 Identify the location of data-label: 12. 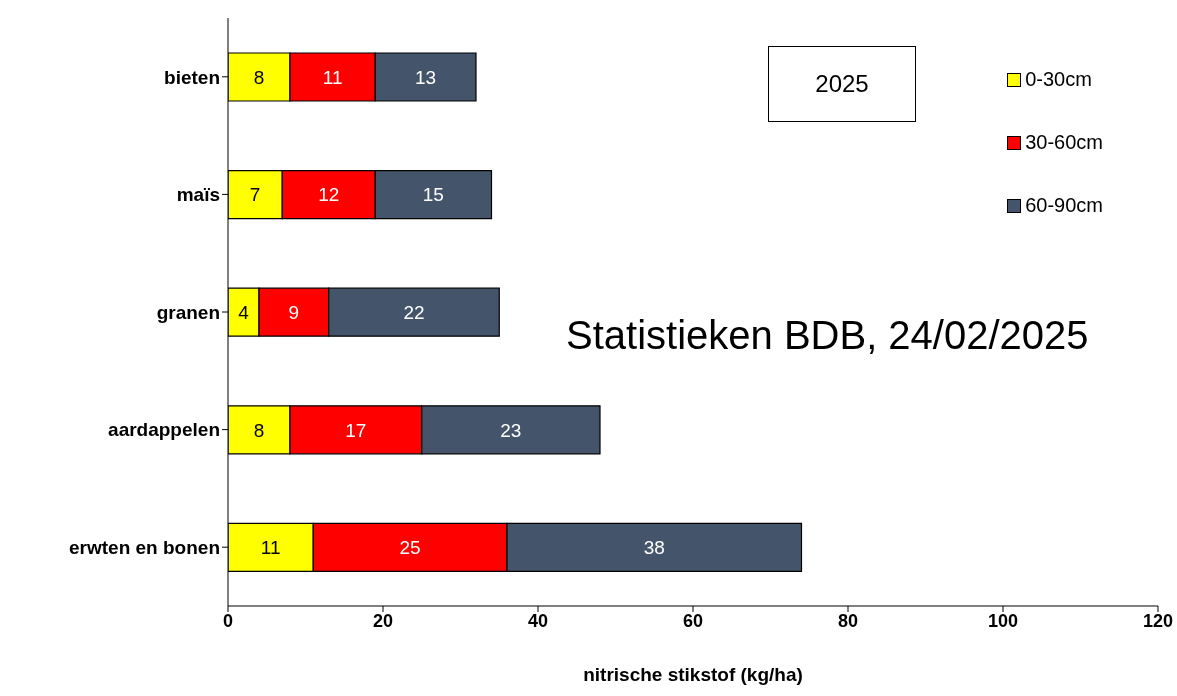
(329, 195).